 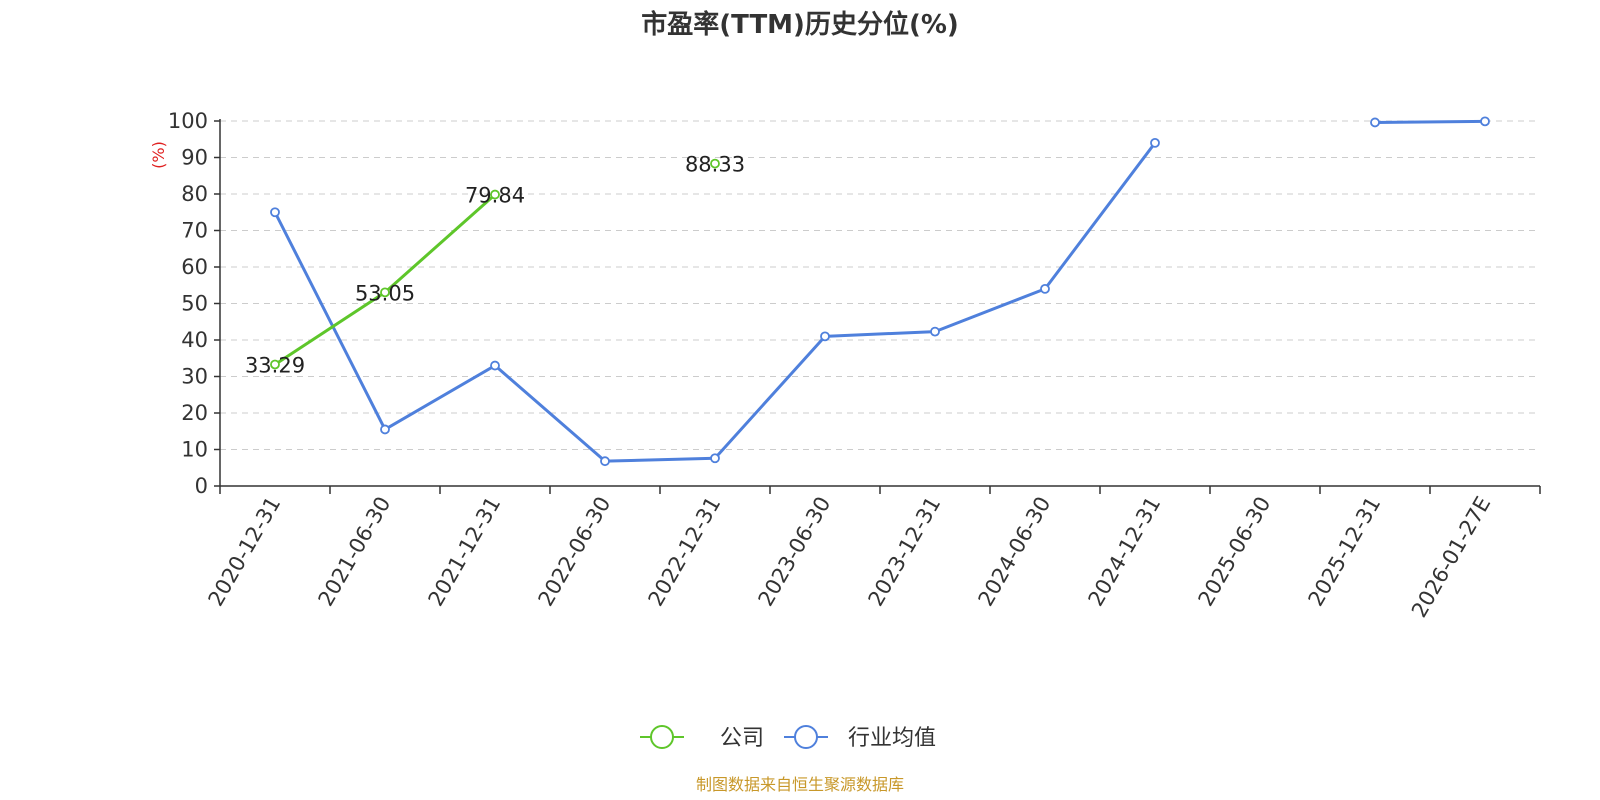 What do you see at coordinates (194, 377) in the screenshot?
I see `y-tick-label: 30` at bounding box center [194, 377].